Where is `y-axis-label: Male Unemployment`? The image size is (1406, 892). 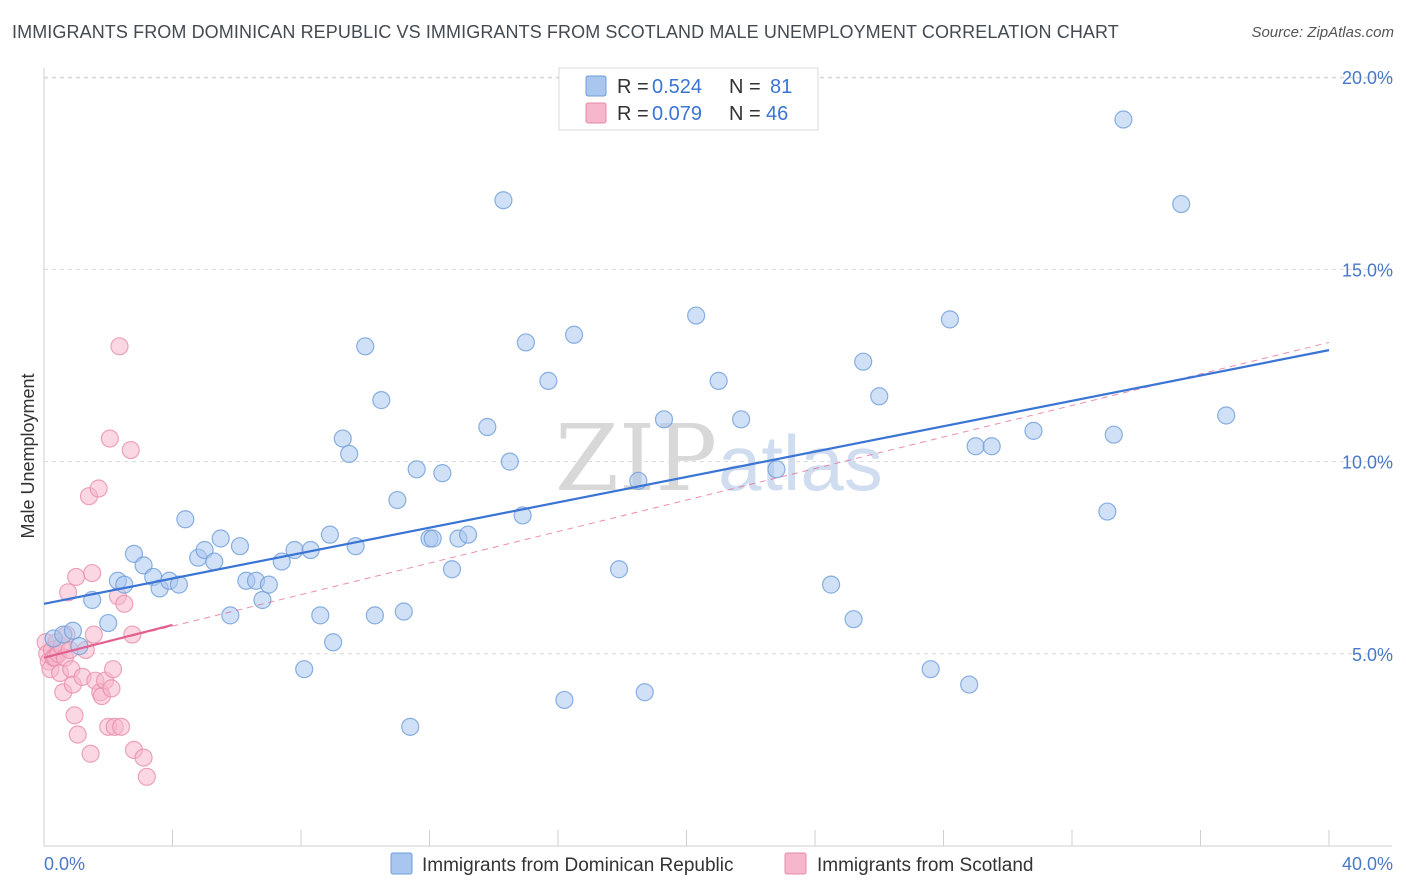 y-axis-label: Male Unemployment is located at coordinates (28, 455).